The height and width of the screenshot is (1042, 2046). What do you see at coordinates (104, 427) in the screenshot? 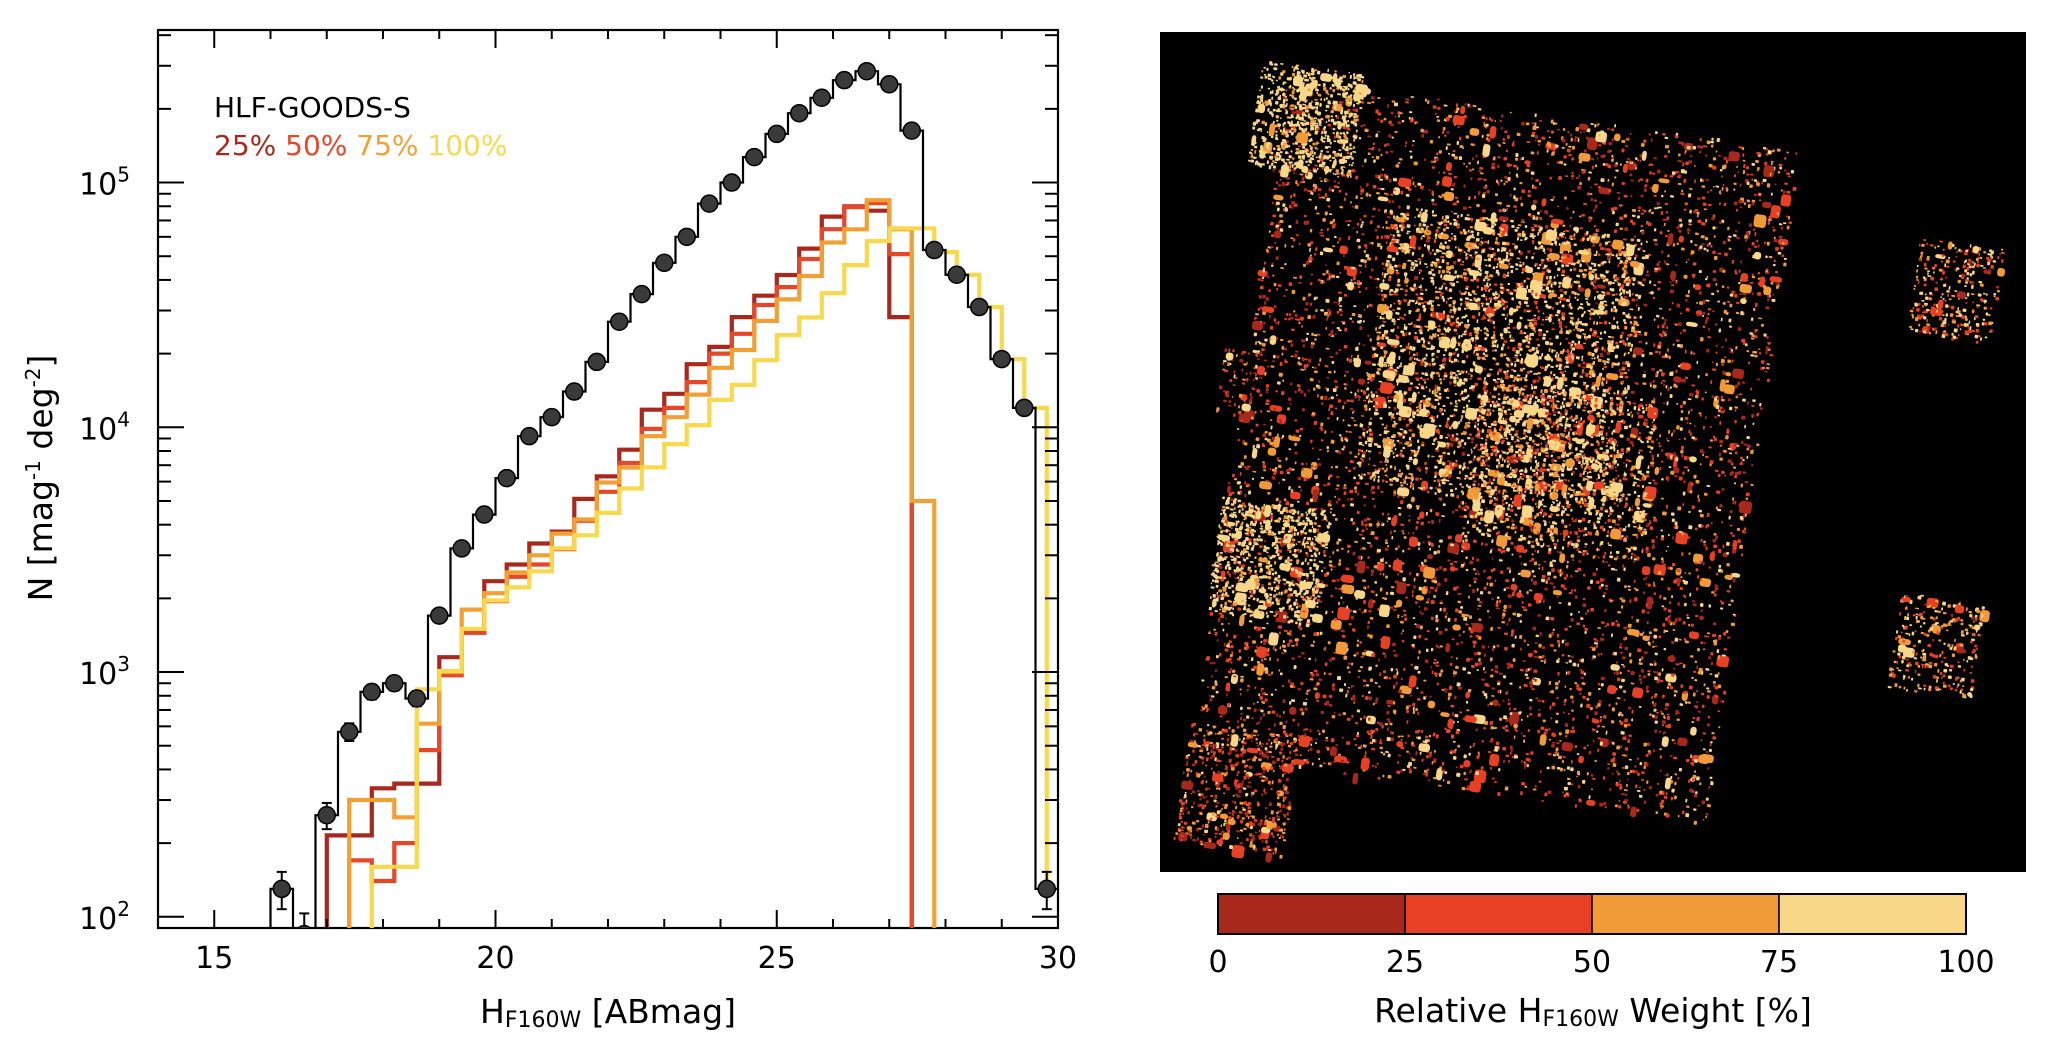
I see `y-tick-label: 10⁴` at bounding box center [104, 427].